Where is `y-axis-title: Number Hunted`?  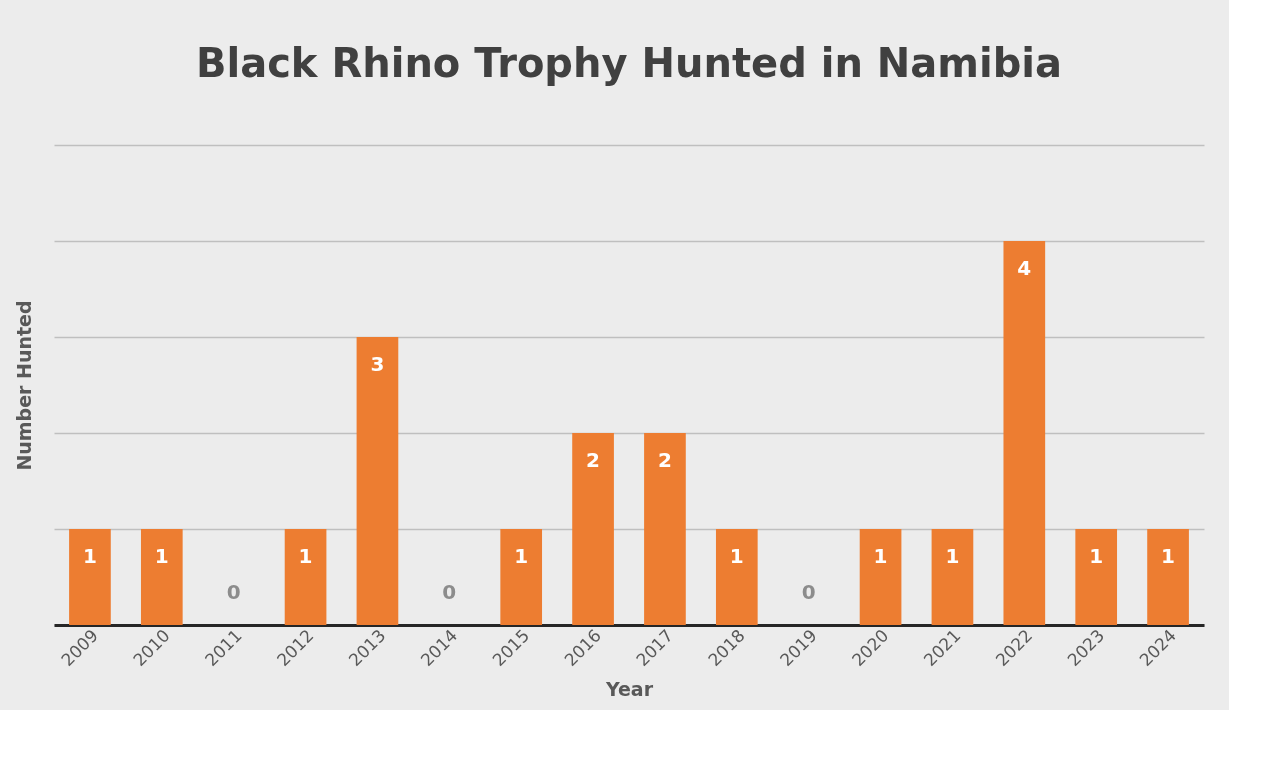
y-axis-title: Number Hunted is located at coordinates (23, 385).